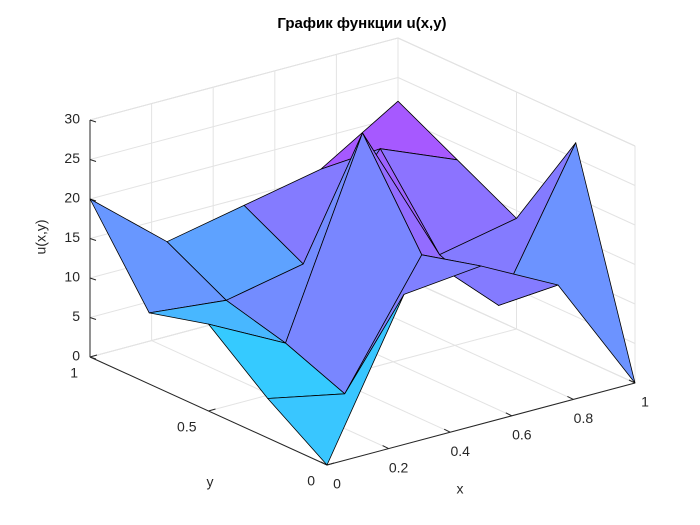  What do you see at coordinates (74, 373) in the screenshot?
I see `y-tick-label: 1` at bounding box center [74, 373].